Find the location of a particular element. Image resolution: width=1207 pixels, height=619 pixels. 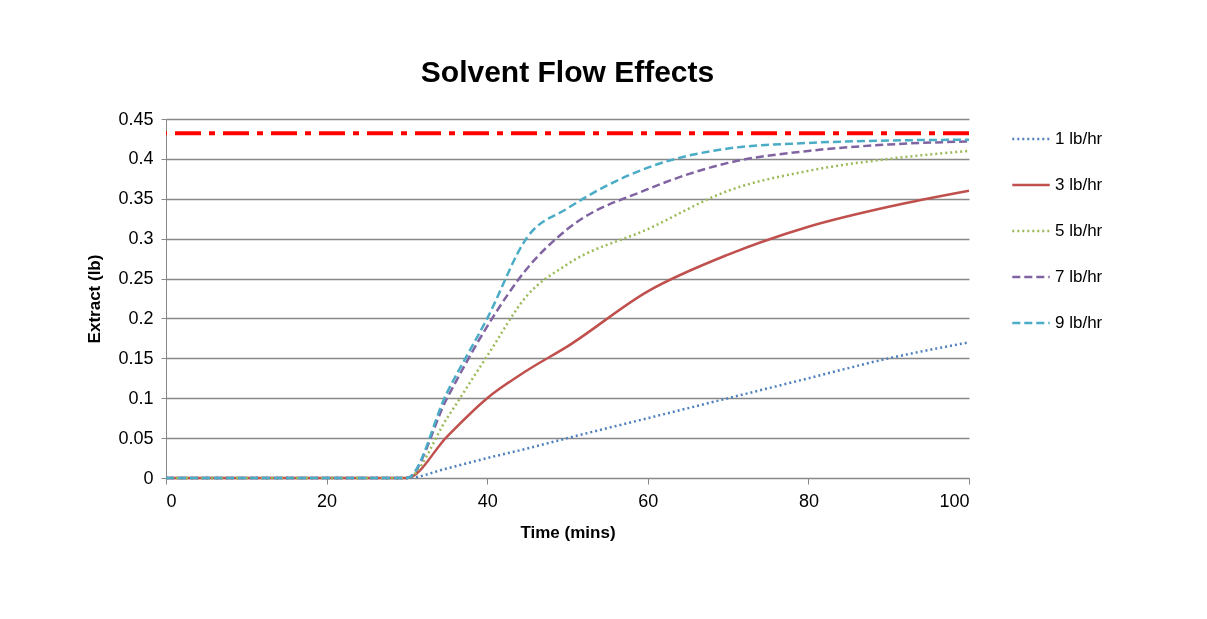

legend-label: 1 lb/hr is located at coordinates (1079, 138).